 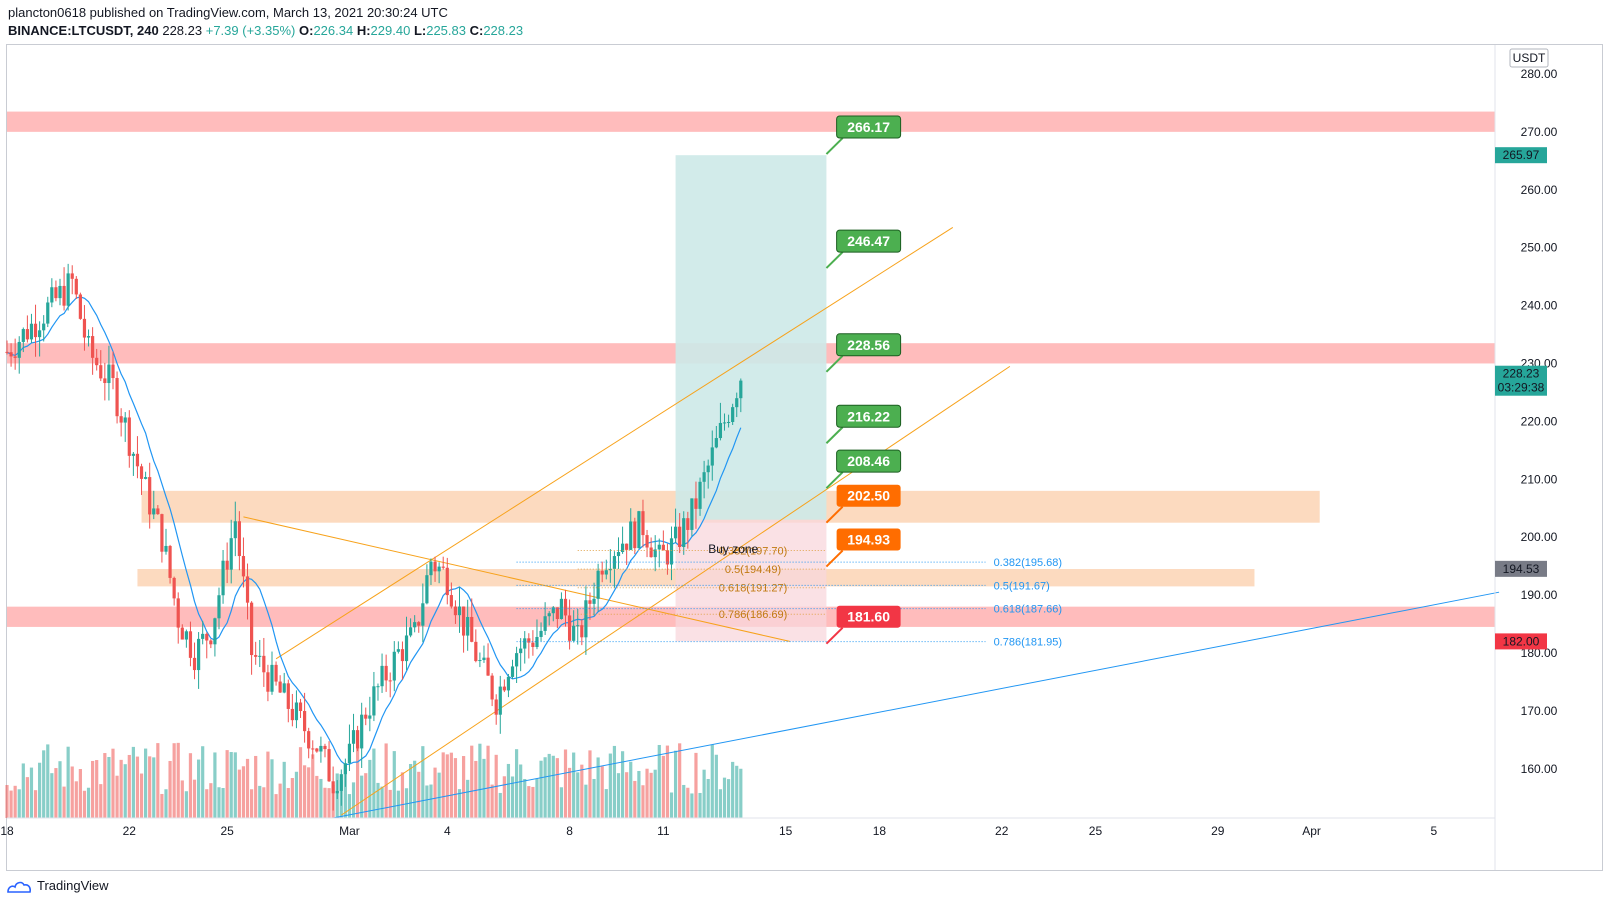 I want to click on fib-level-label: 0.5(191.67), so click(x=1022, y=586).